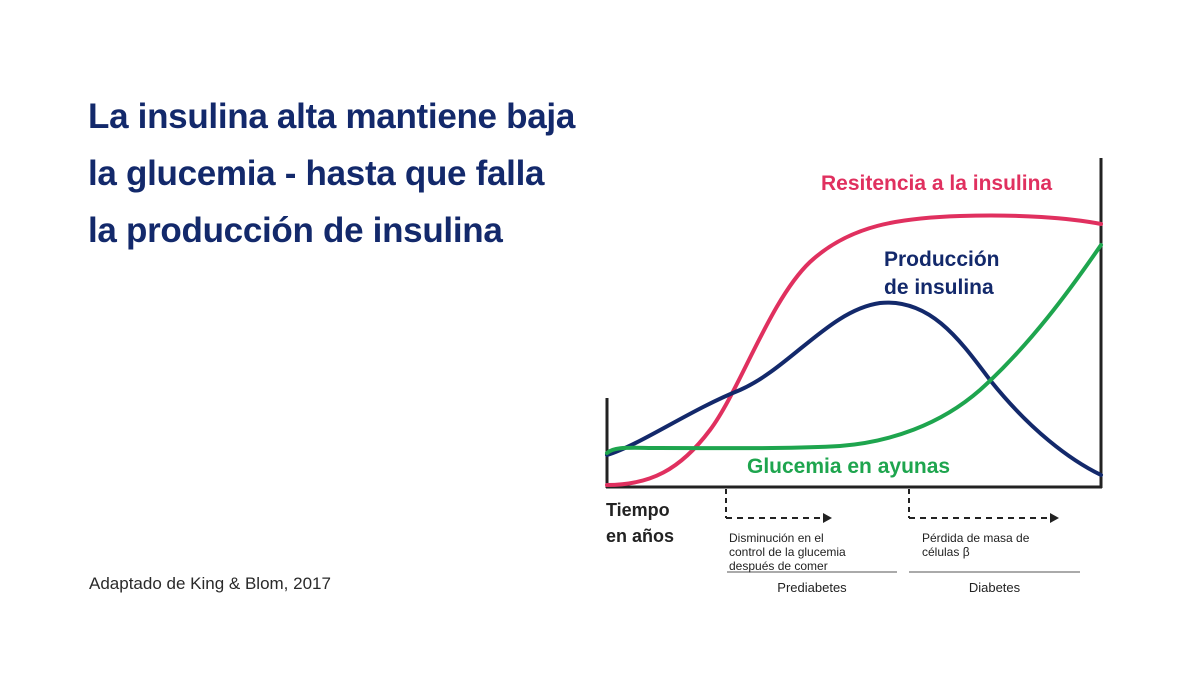 The width and height of the screenshot is (1200, 675). What do you see at coordinates (937, 183) in the screenshot?
I see `insulin-resistance-label: Resitencia a la insulina` at bounding box center [937, 183].